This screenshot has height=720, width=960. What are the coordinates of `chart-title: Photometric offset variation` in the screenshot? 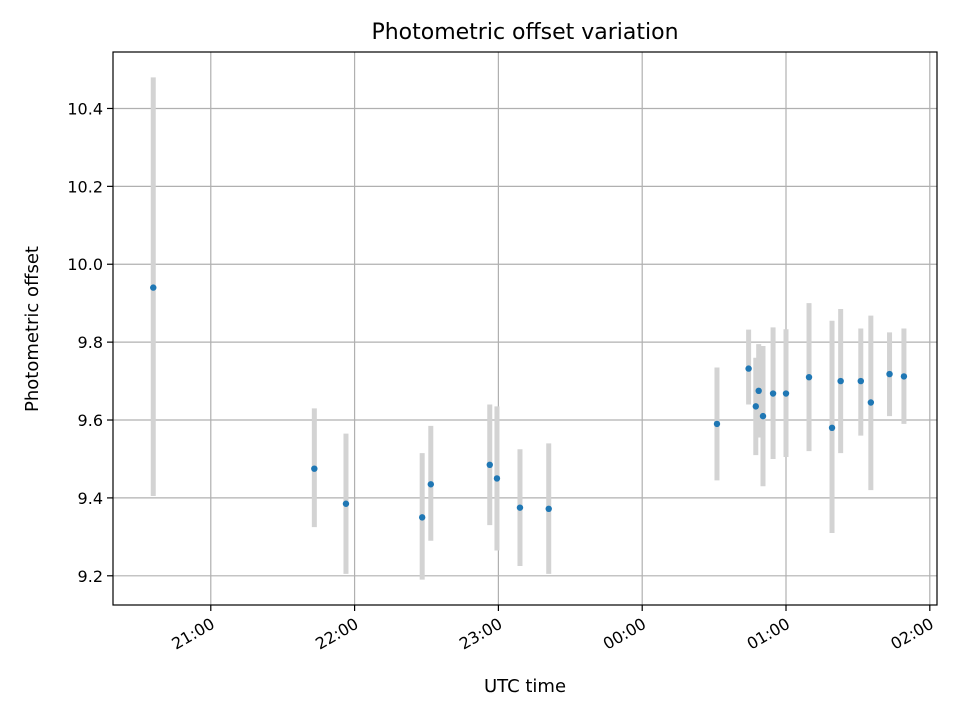 It's located at (524, 32).